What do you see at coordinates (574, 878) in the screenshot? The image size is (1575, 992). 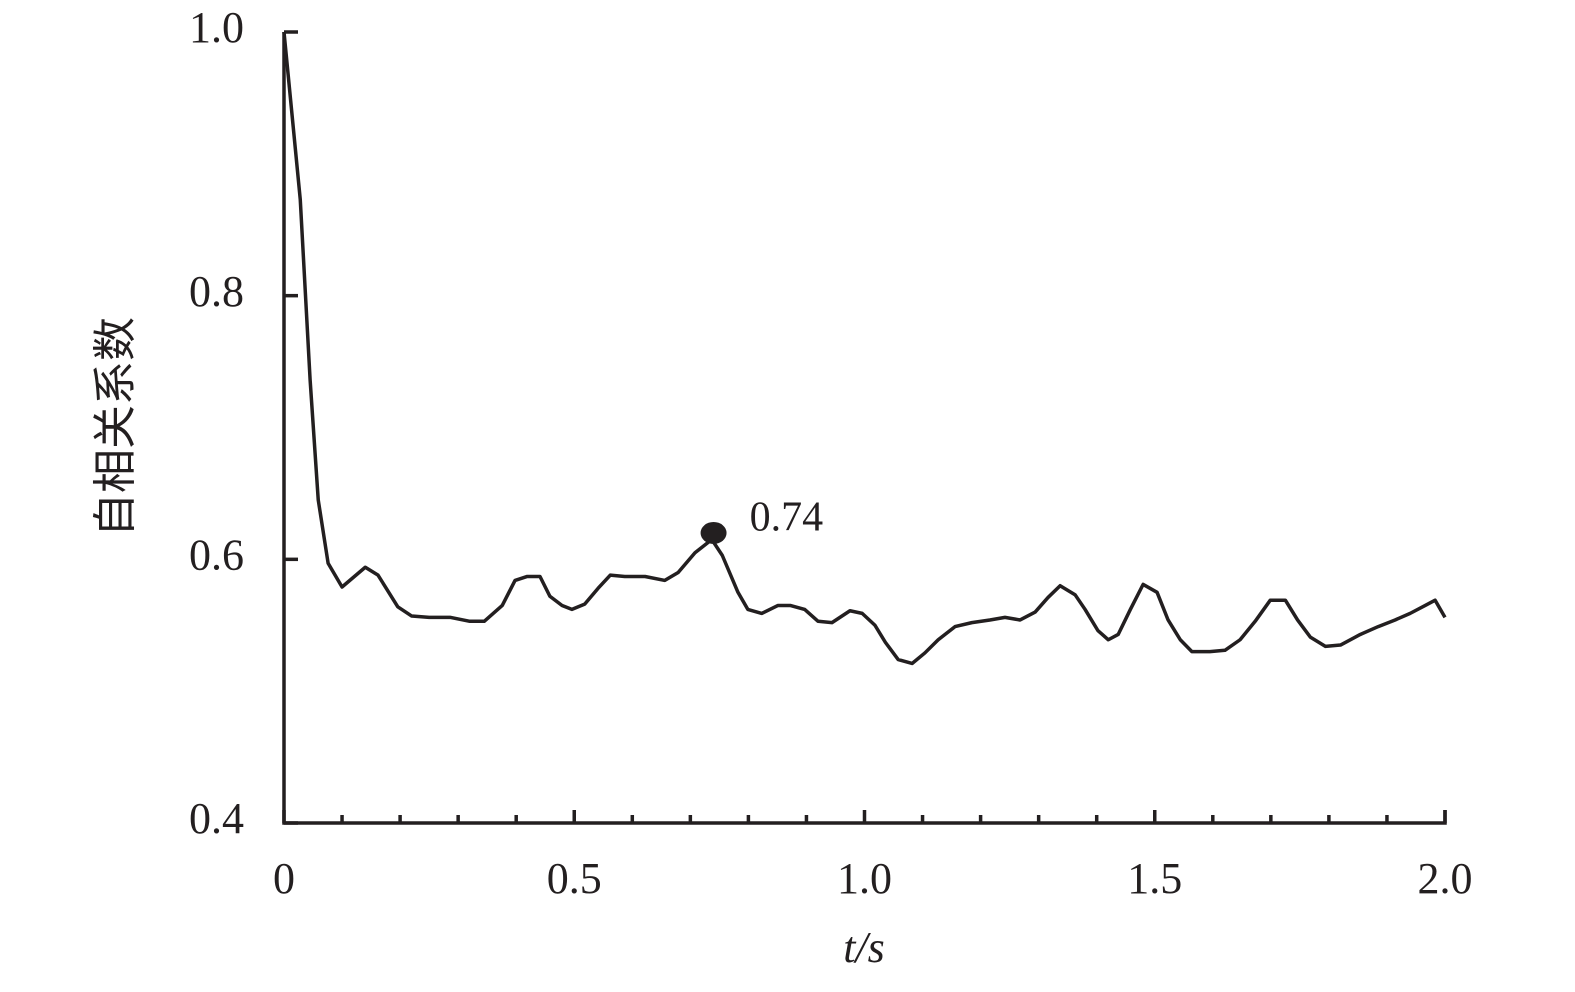 I see `x-tick-label: 0.5` at bounding box center [574, 878].